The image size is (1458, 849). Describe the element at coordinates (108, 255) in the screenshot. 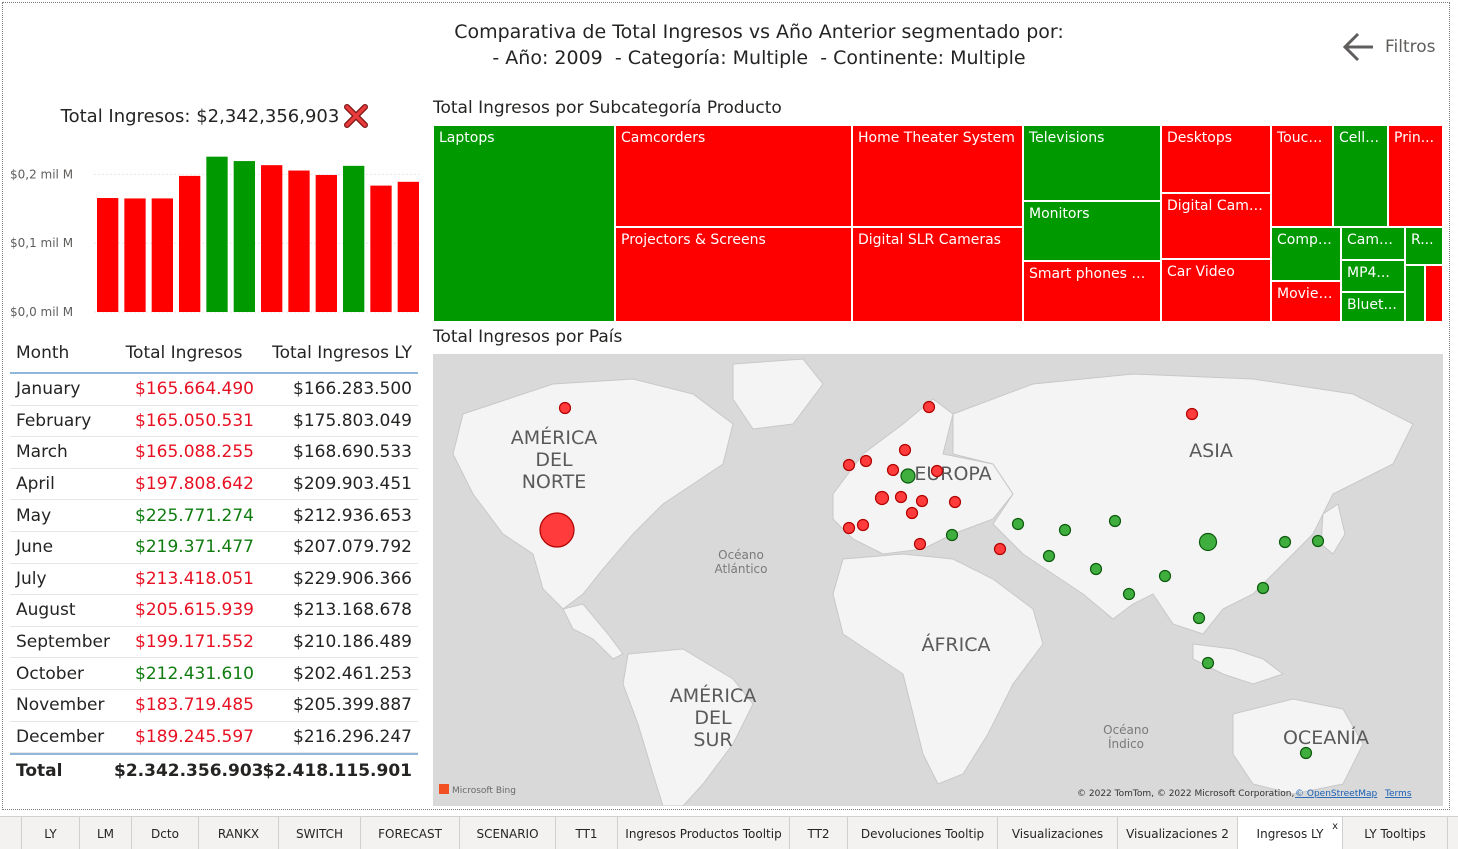

I see `bar-january` at that location.